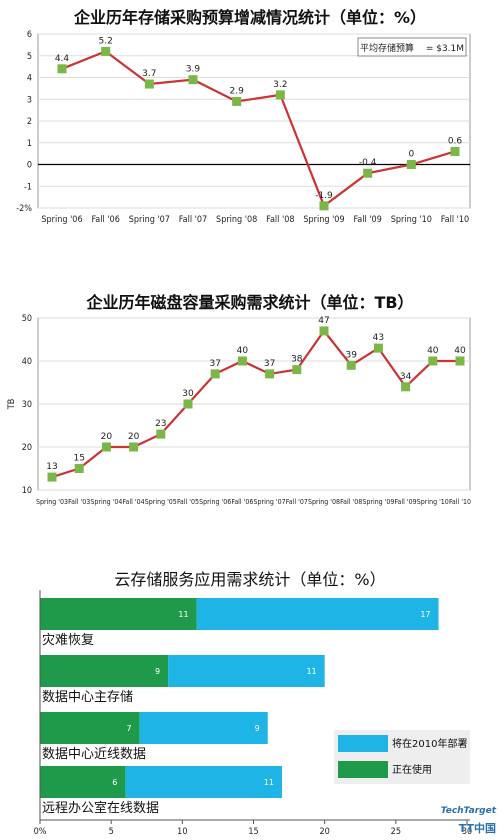 This screenshot has width=500, height=840. I want to click on chart1-xtick-label: Fall '07, so click(193, 220).